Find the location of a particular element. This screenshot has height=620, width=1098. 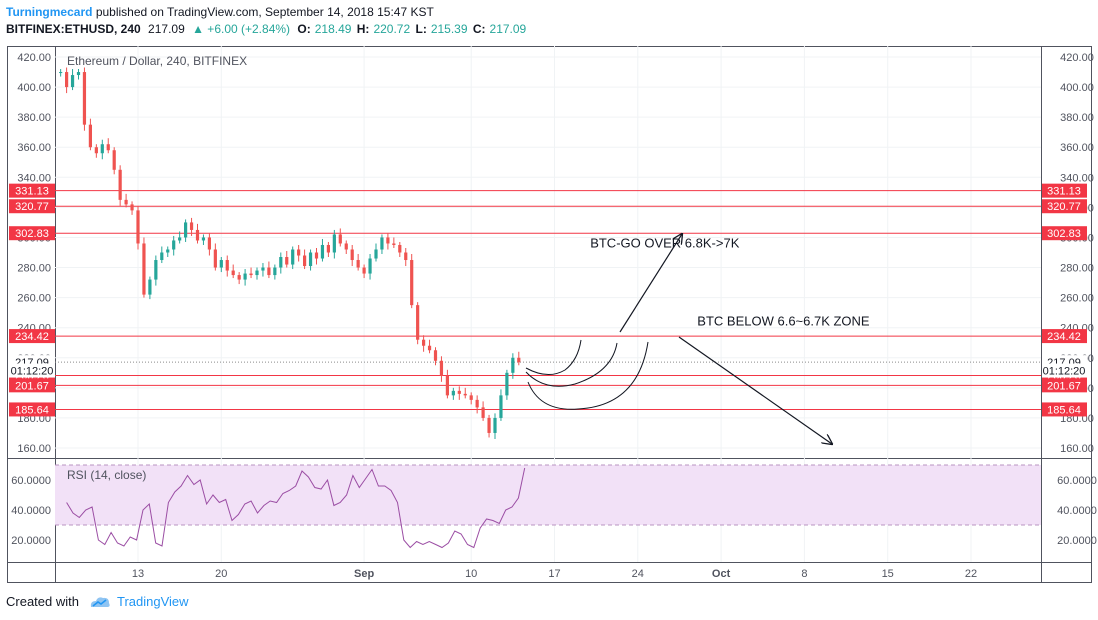

price-axis-tick-right: 420.00 is located at coordinates (1077, 58).